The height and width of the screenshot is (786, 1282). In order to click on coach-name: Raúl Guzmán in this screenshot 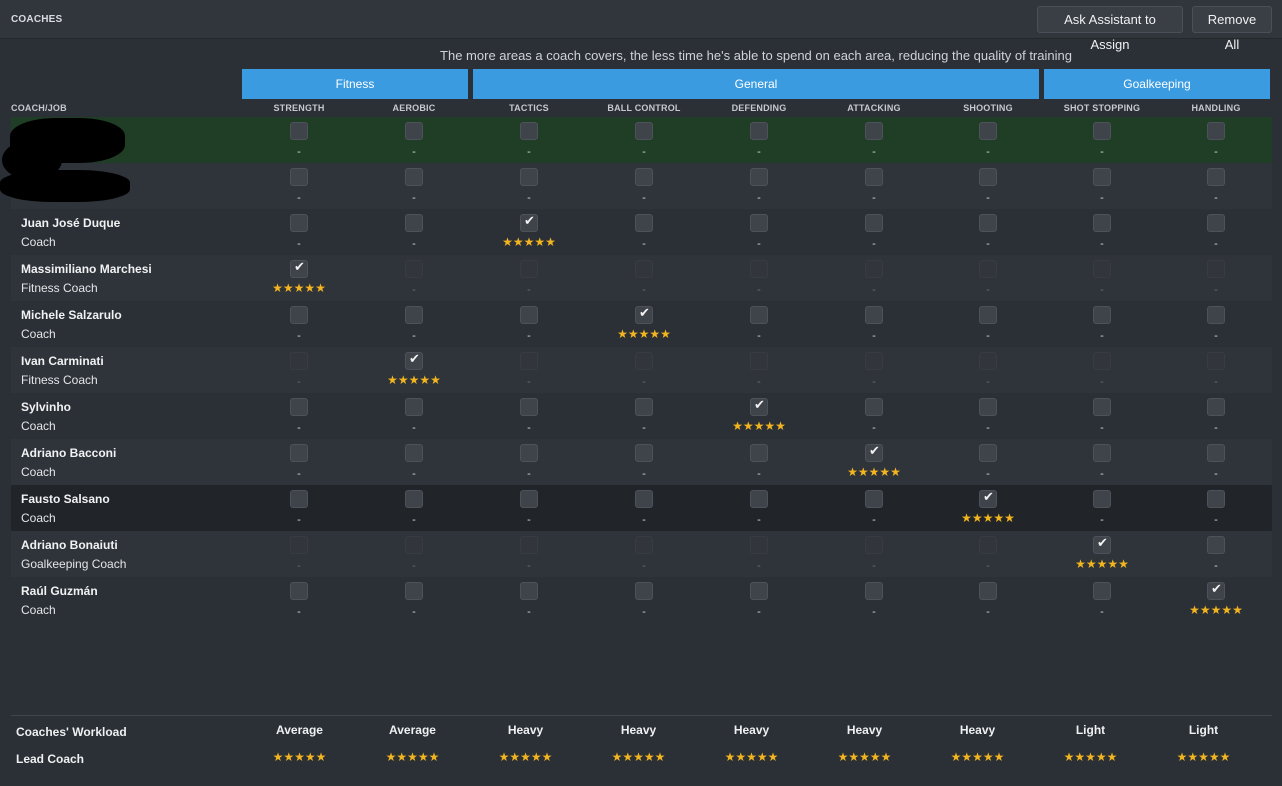, I will do `click(59, 591)`.